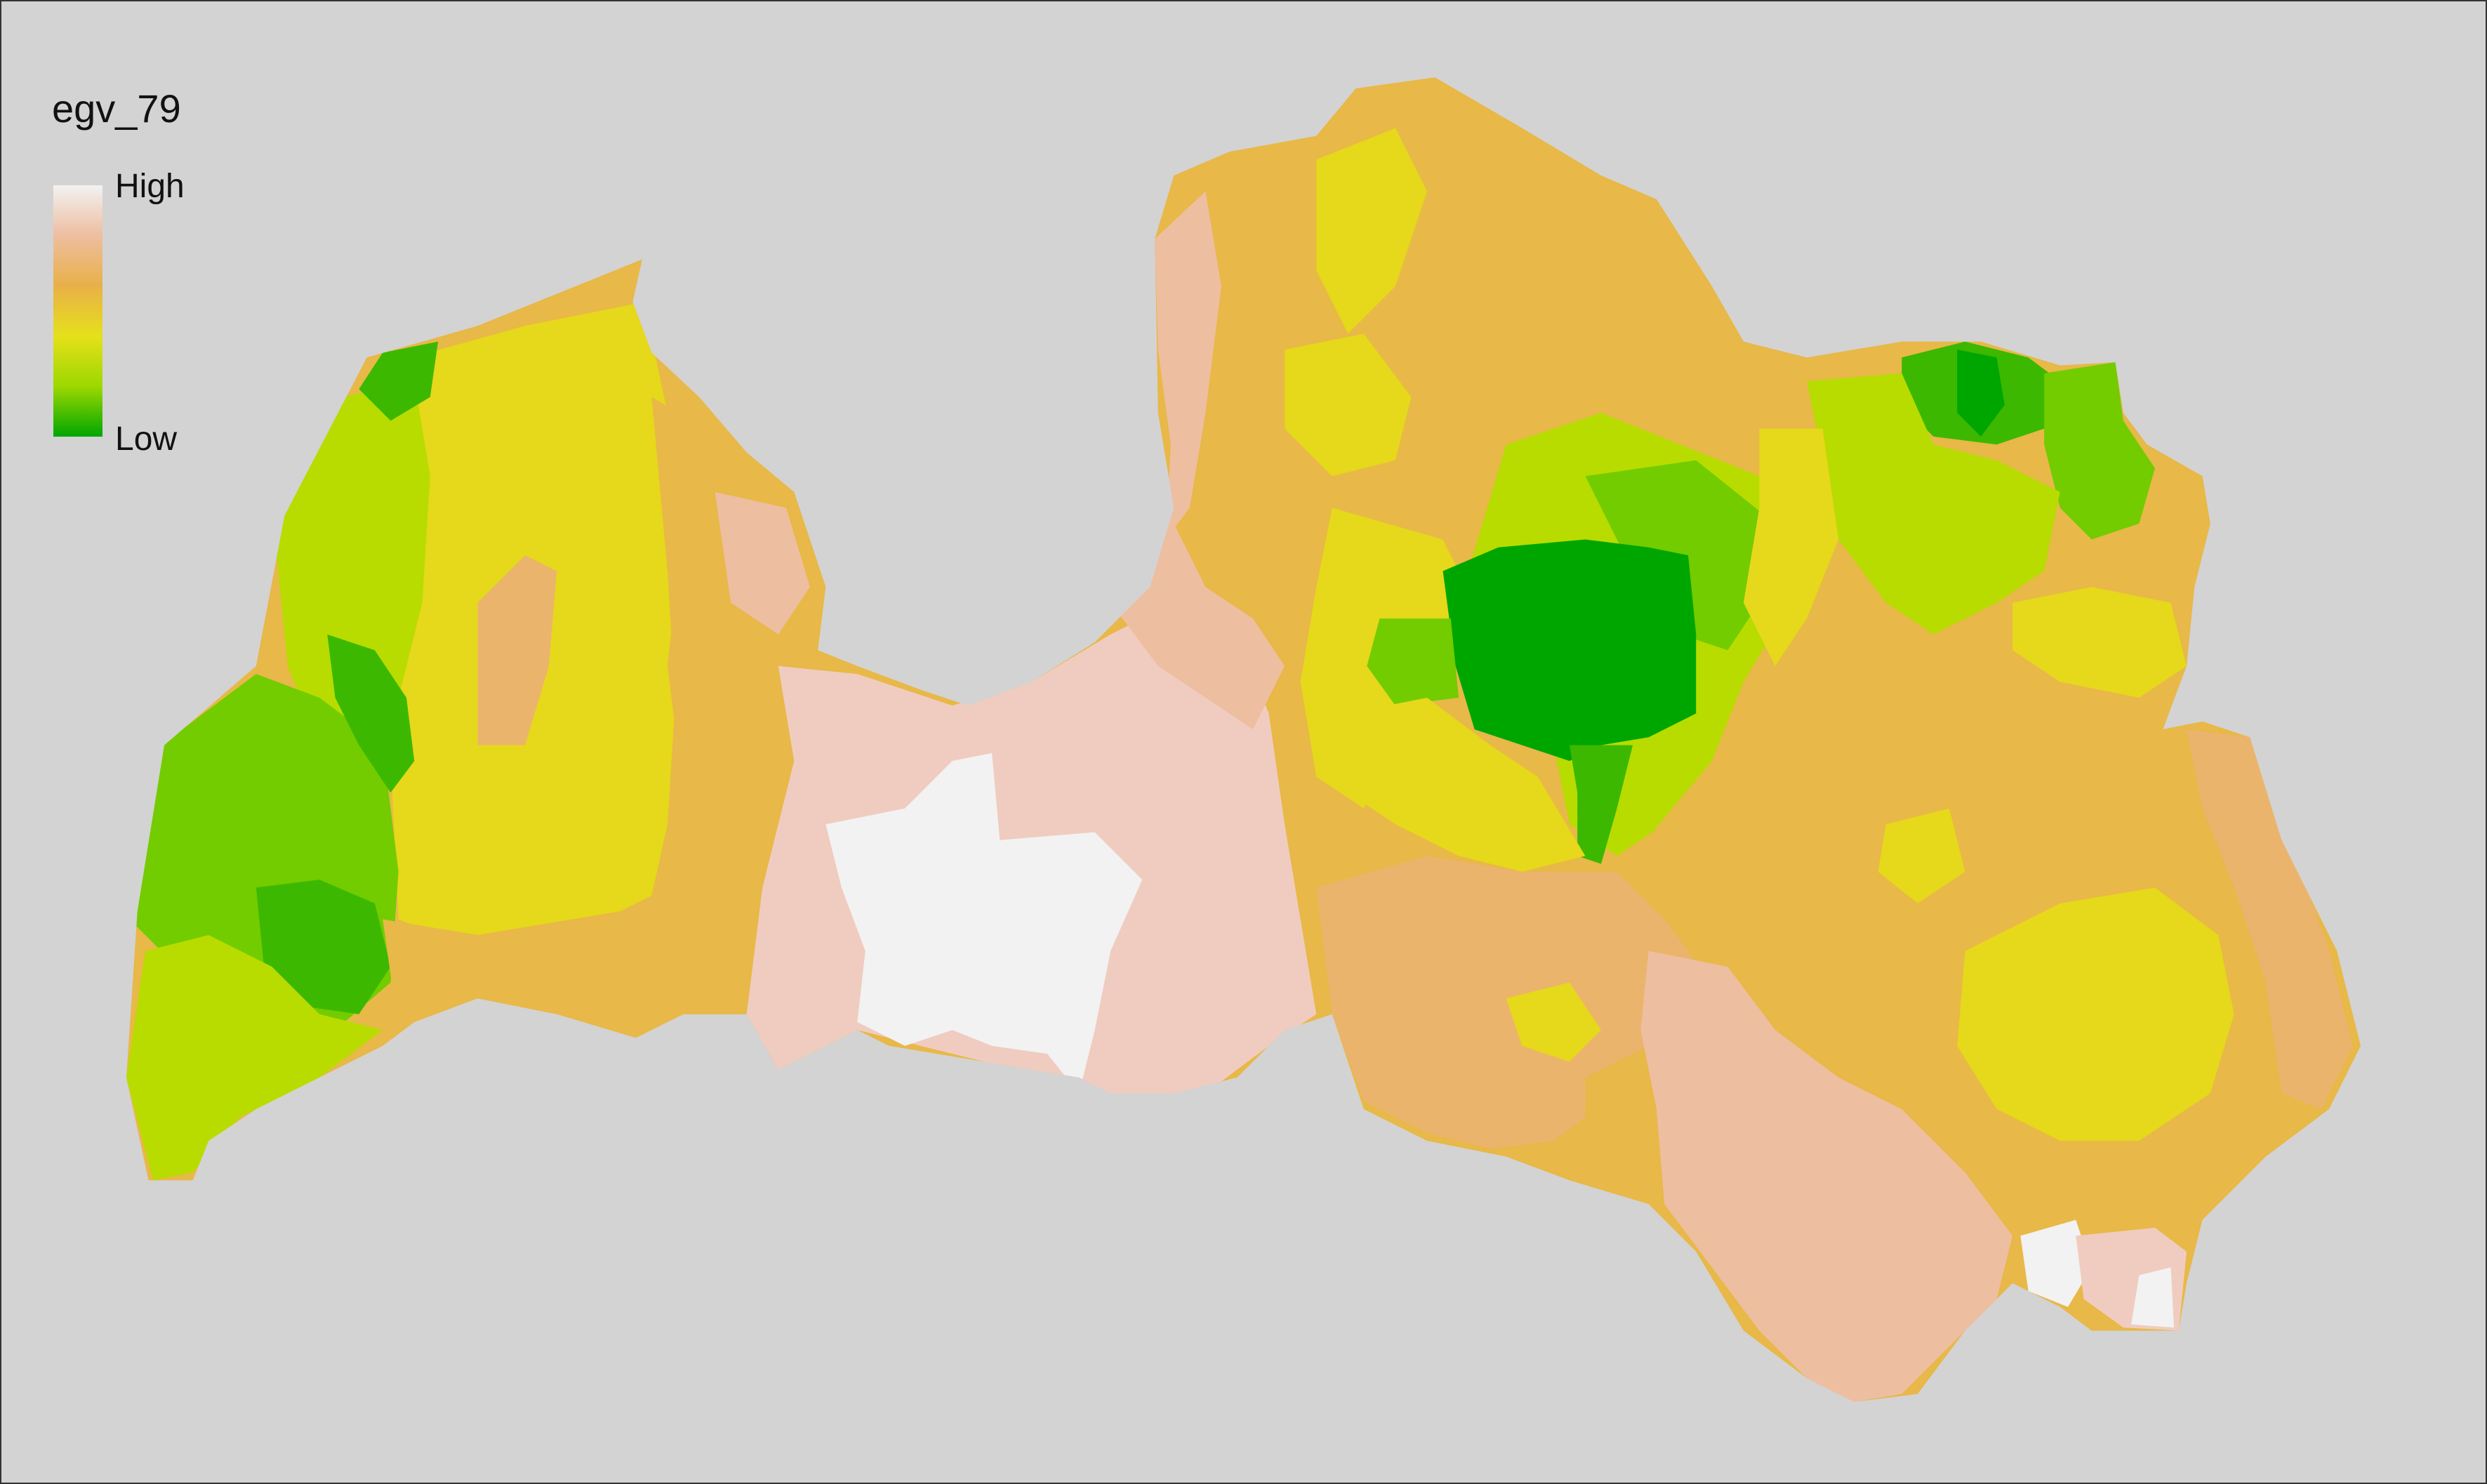 This screenshot has height=1484, width=2487. I want to click on zone-vidzeme-left-green, so click(1413, 662).